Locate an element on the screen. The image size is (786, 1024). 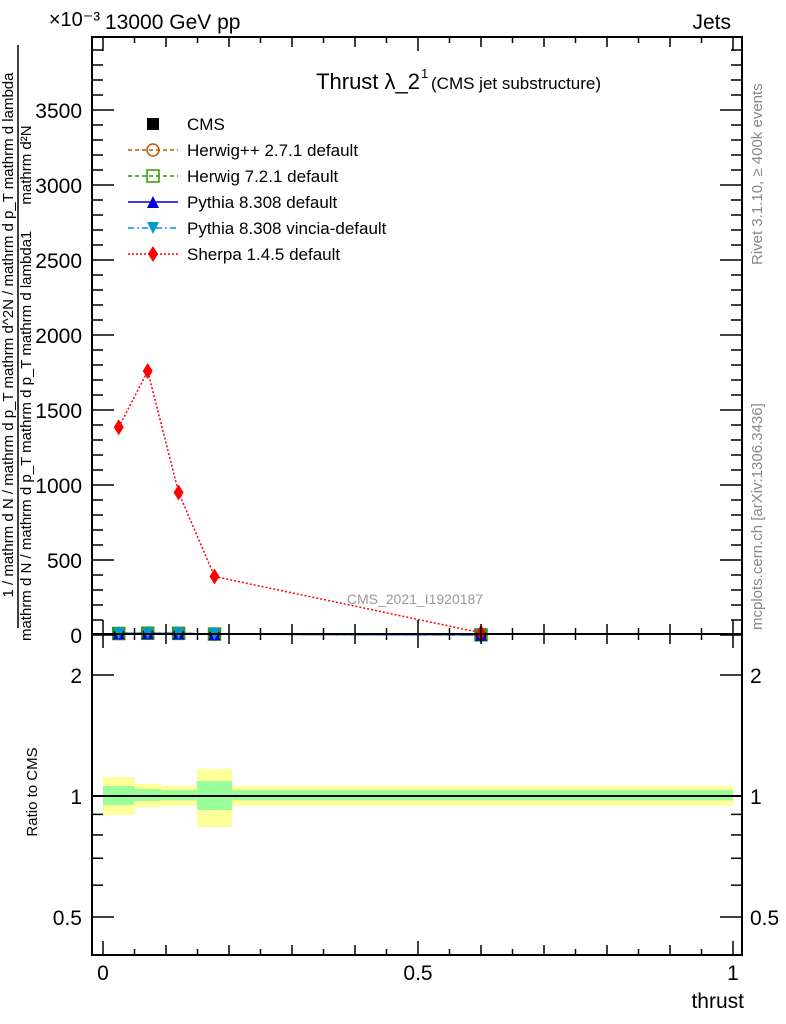
y-tick-label: 3500 is located at coordinates (58, 111).